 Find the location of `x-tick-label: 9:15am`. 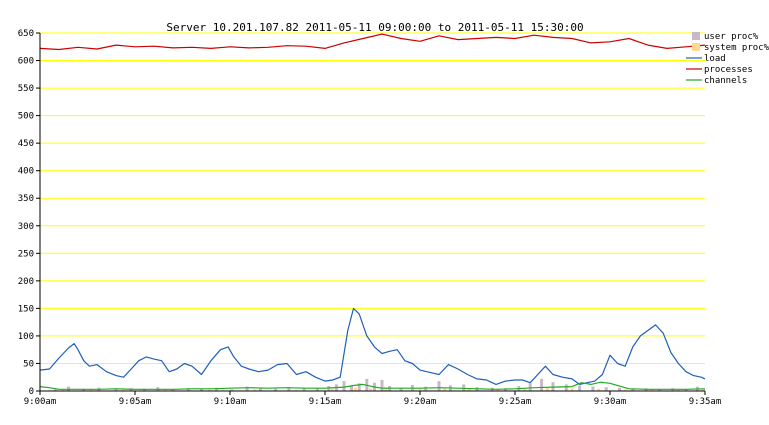

x-tick-label: 9:15am is located at coordinates (325, 402).